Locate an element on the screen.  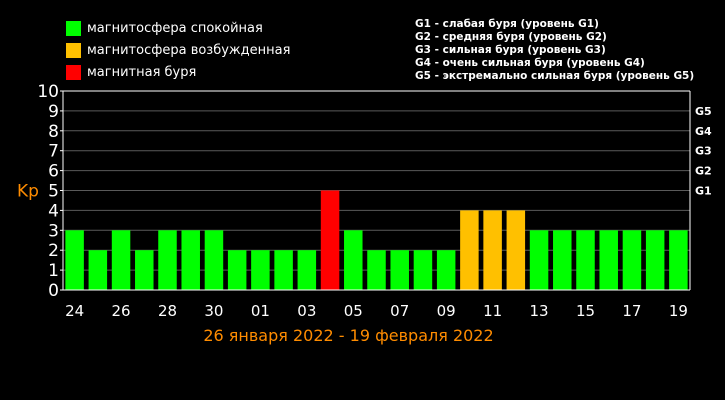
legend-item-excited: магнитосфера возбужденная is located at coordinates (178, 50).